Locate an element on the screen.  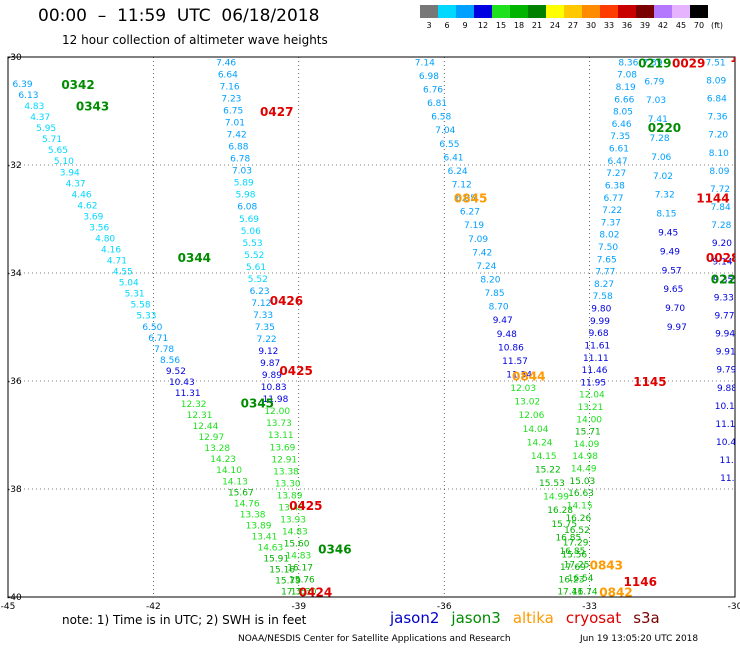
wave-height-value: 10.43 is located at coordinates (182, 383).